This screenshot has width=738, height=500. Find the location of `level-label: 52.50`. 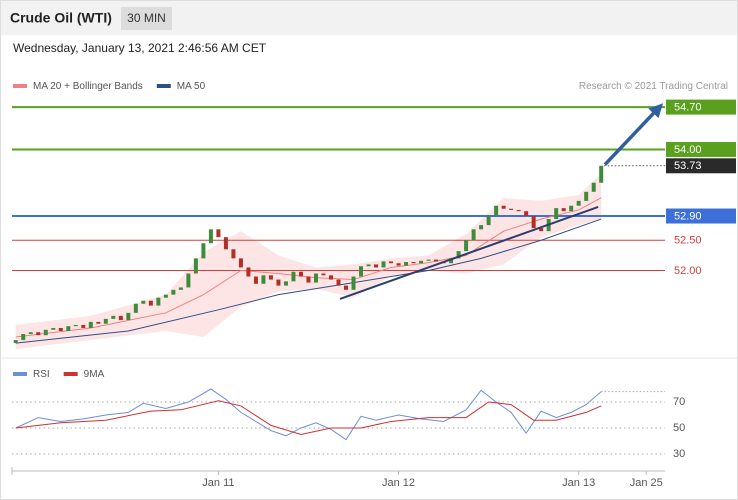

level-label: 52.50 is located at coordinates (688, 241).